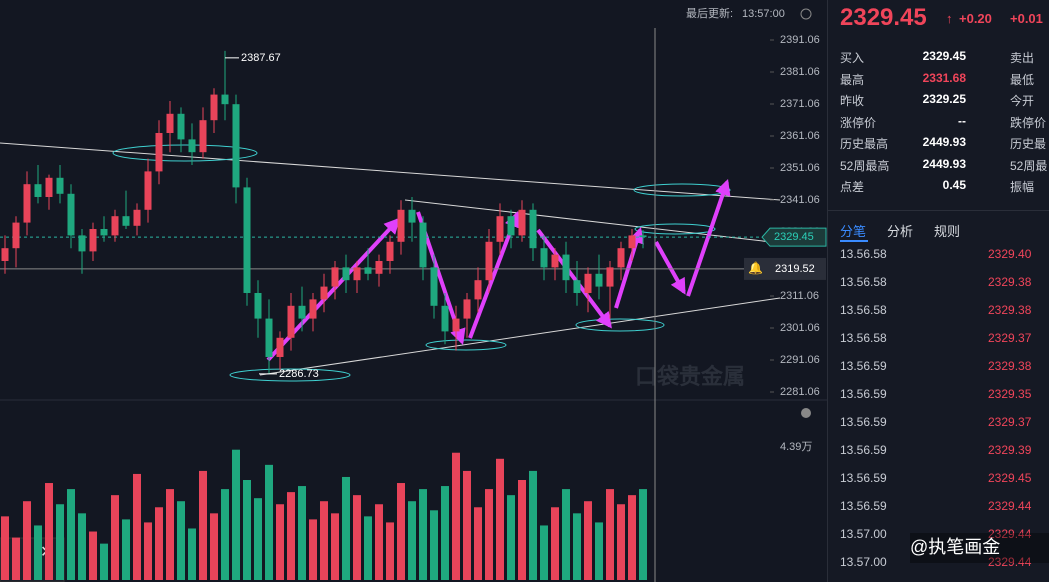  I want to click on close-icon, so click(806, 413).